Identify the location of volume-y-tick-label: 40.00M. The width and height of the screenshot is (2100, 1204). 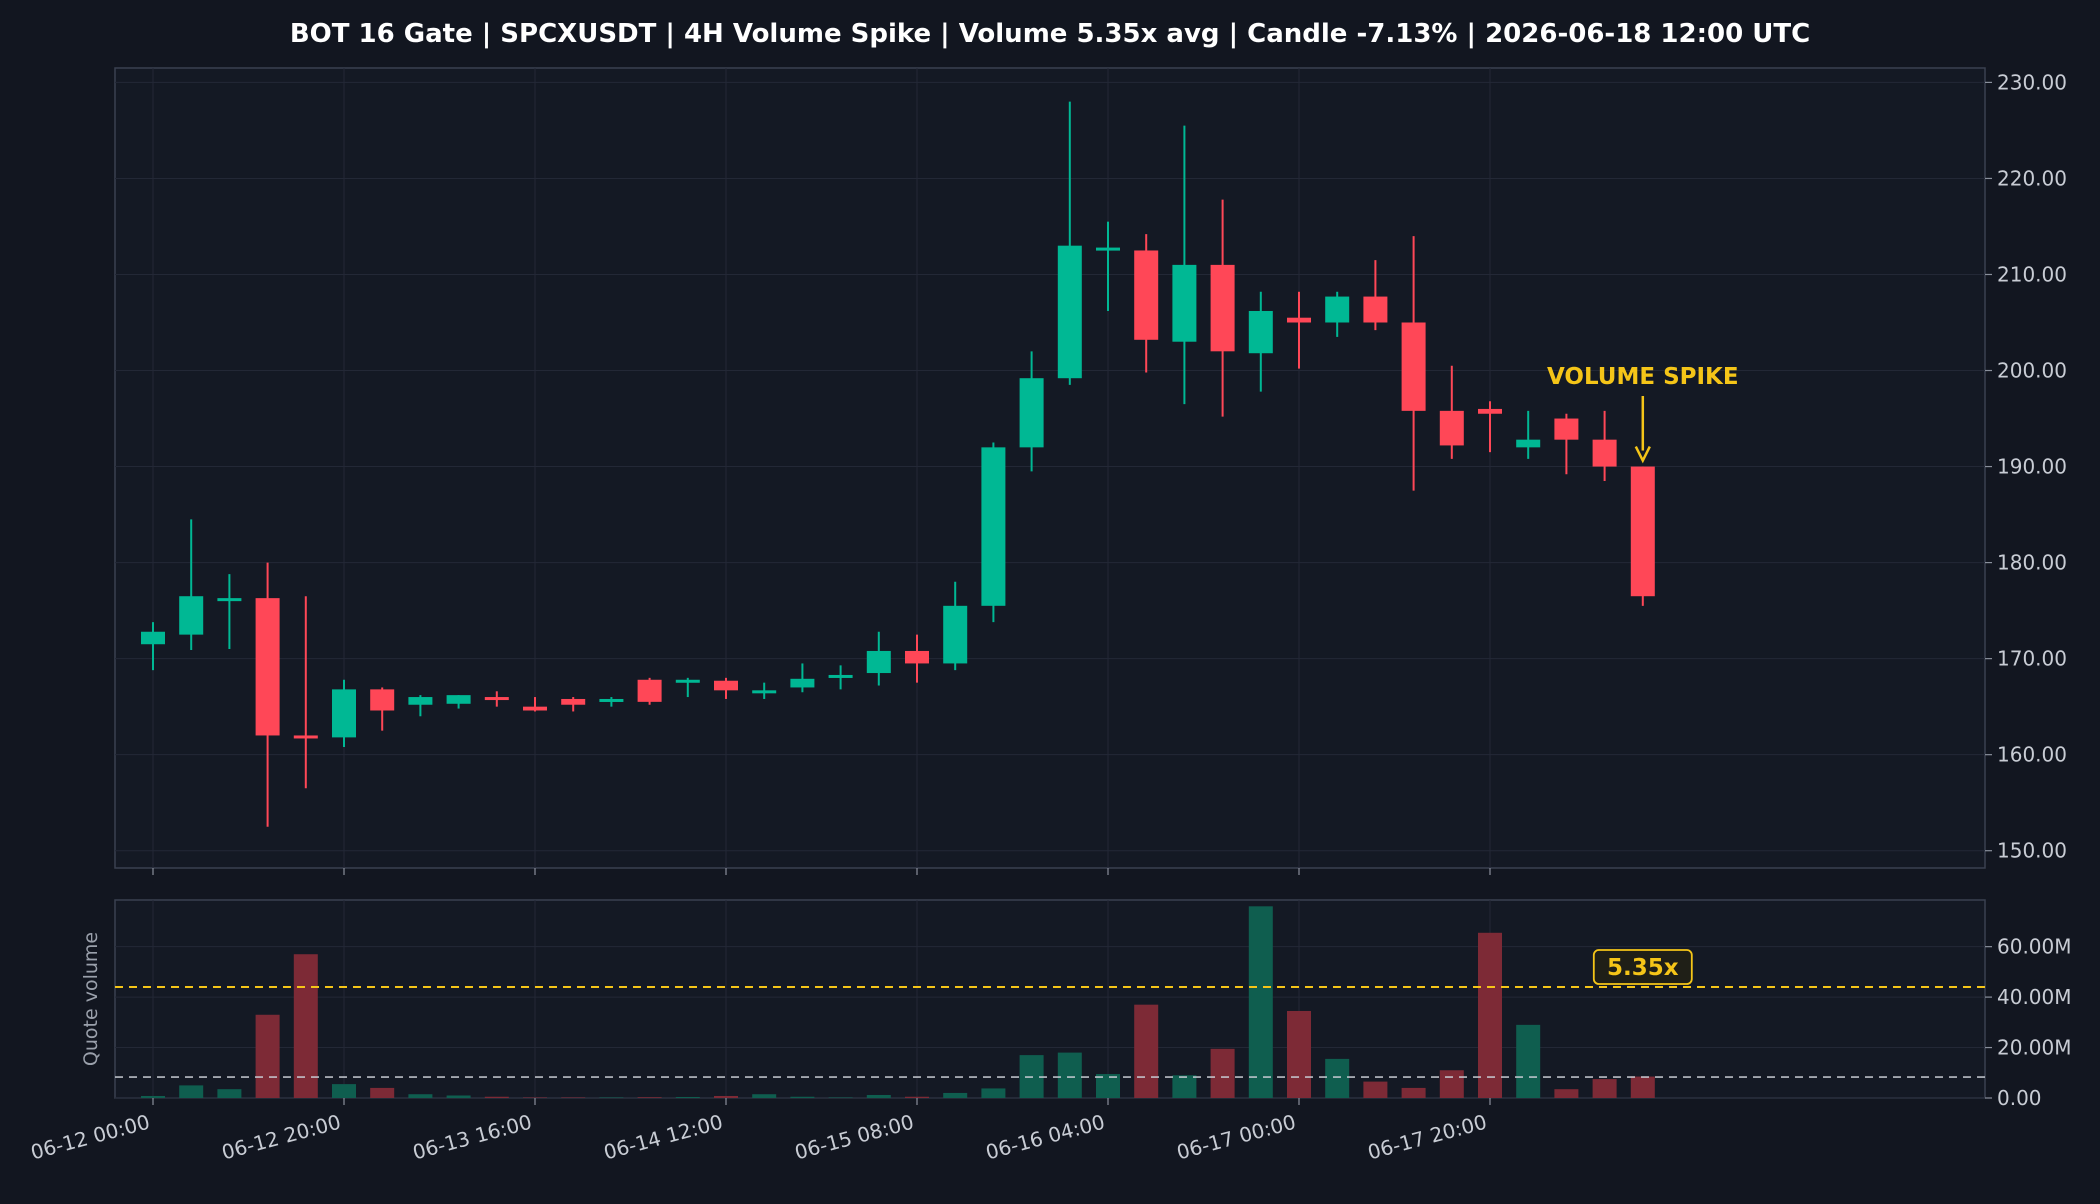
(2034, 997).